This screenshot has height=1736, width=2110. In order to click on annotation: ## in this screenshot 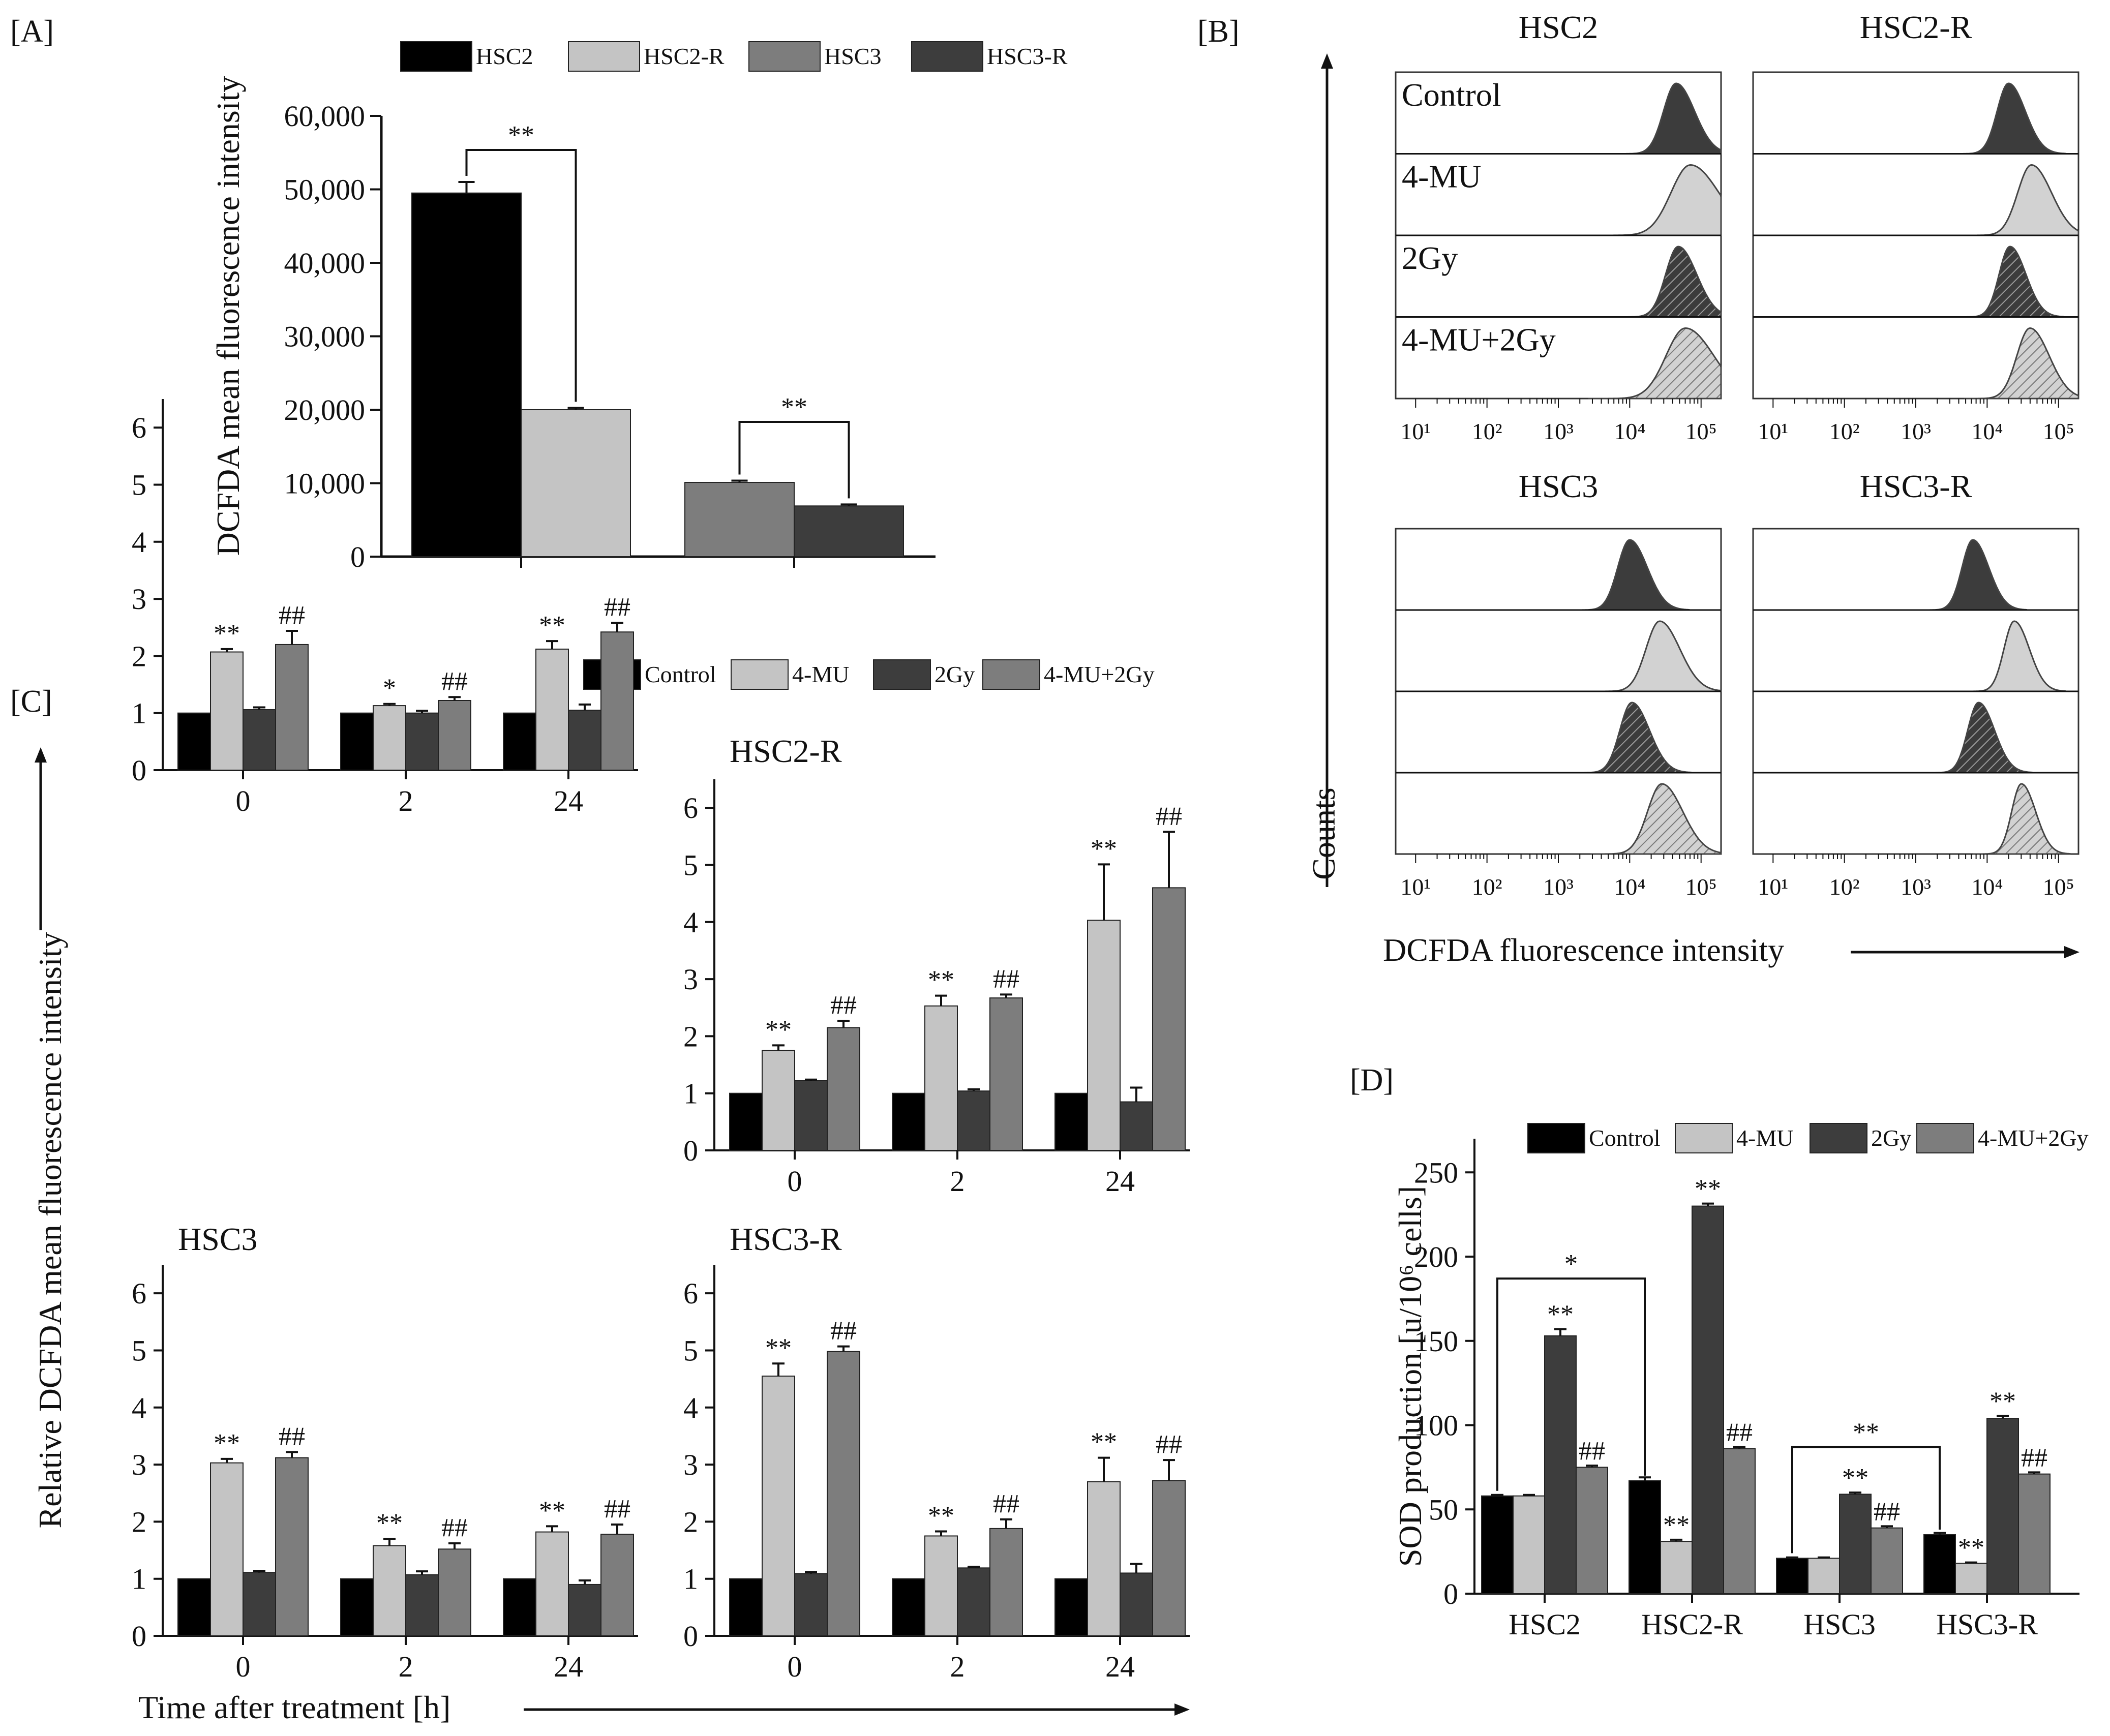, I will do `click(2034, 1457)`.